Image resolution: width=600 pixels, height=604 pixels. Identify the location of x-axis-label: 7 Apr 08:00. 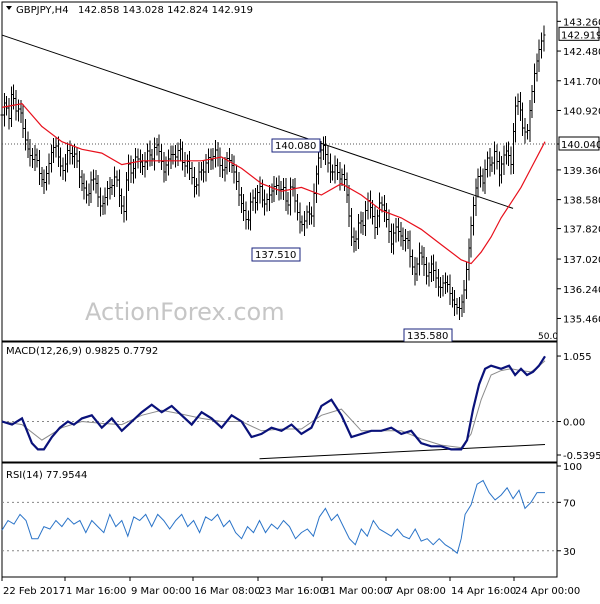
(416, 591).